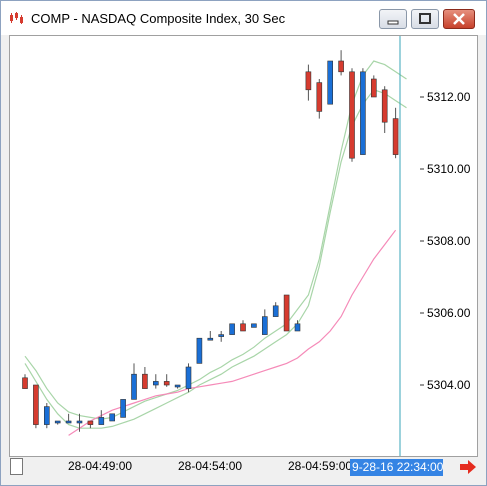 This screenshot has height=486, width=487. What do you see at coordinates (449, 169) in the screenshot?
I see `price-axis-label: 5310.00` at bounding box center [449, 169].